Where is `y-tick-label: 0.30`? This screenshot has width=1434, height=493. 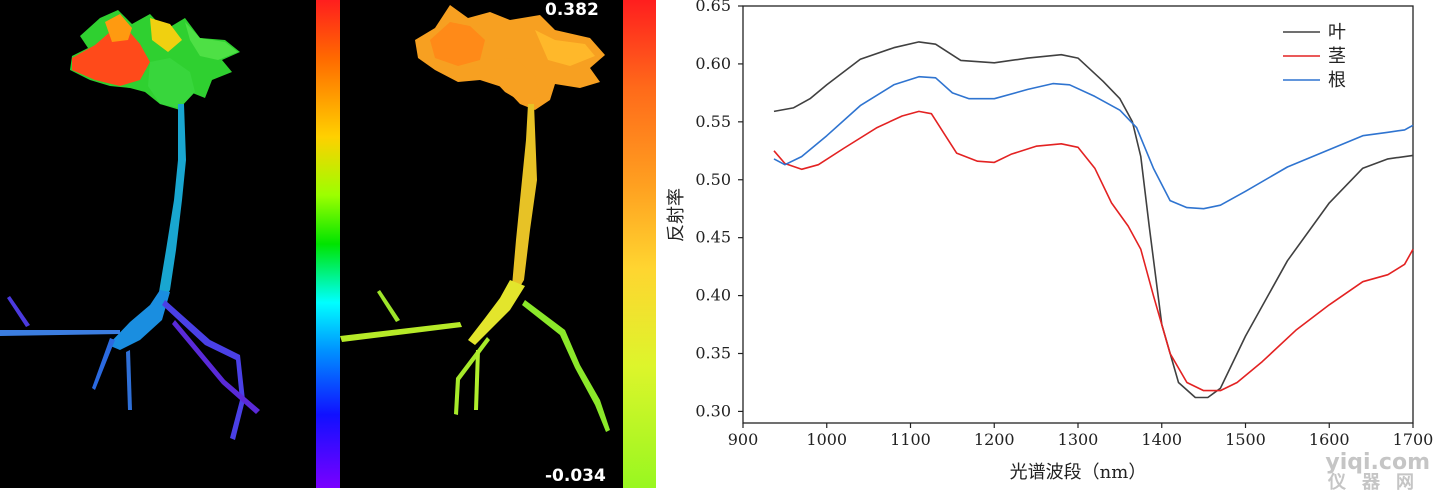 y-tick-label: 0.30 is located at coordinates (713, 410).